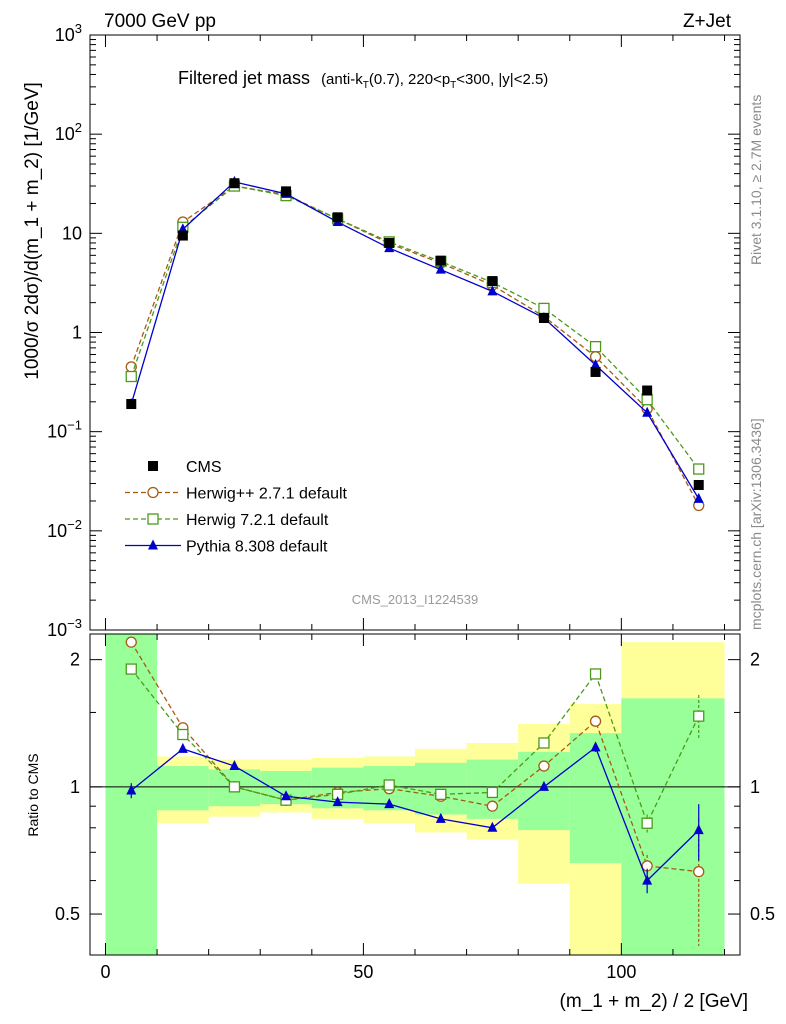 The height and width of the screenshot is (1024, 786). What do you see at coordinates (68, 132) in the screenshot?
I see `main-ytick-label: 10²` at bounding box center [68, 132].